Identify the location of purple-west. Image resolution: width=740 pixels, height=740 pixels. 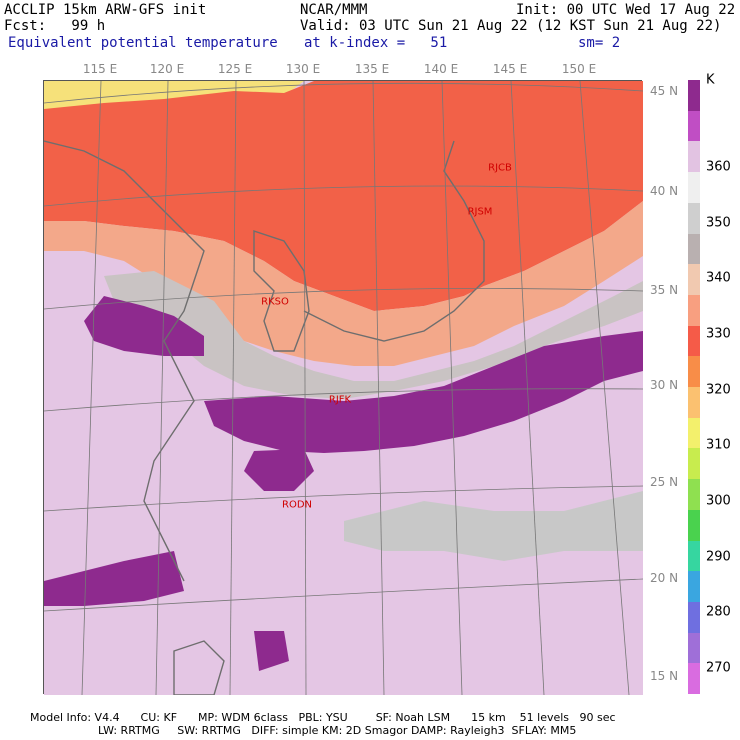
(144, 326).